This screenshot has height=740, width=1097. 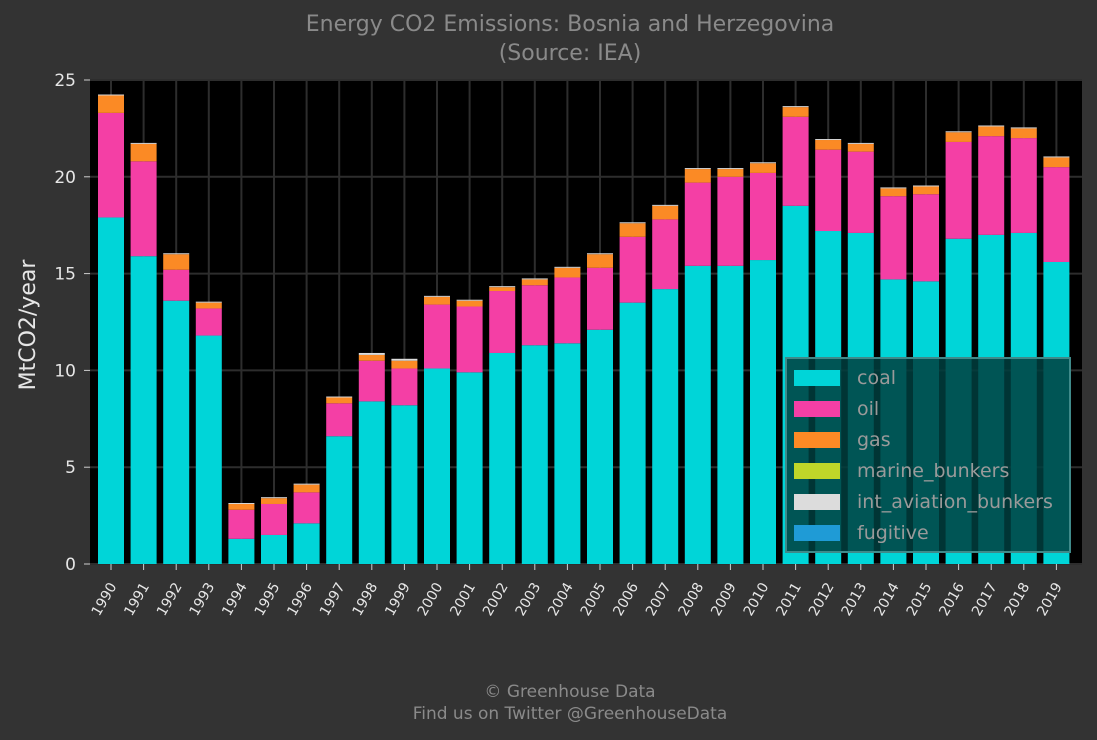 What do you see at coordinates (789, 599) in the screenshot?
I see `x-tick-label: 2011` at bounding box center [789, 599].